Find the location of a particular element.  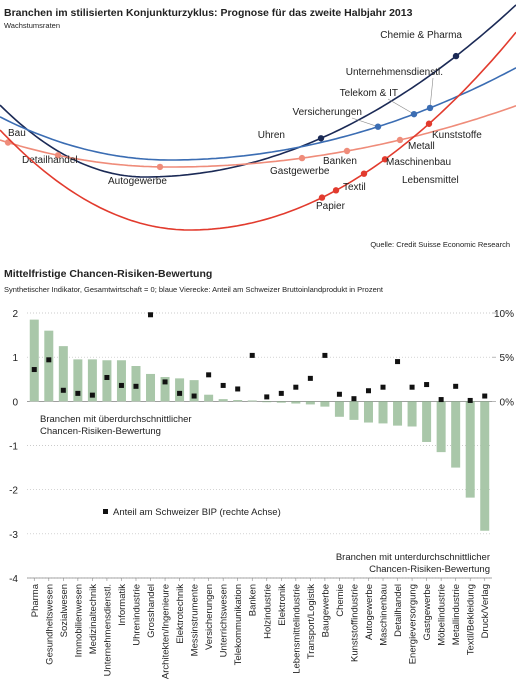

cycle-label: Bau is located at coordinates (17, 133).